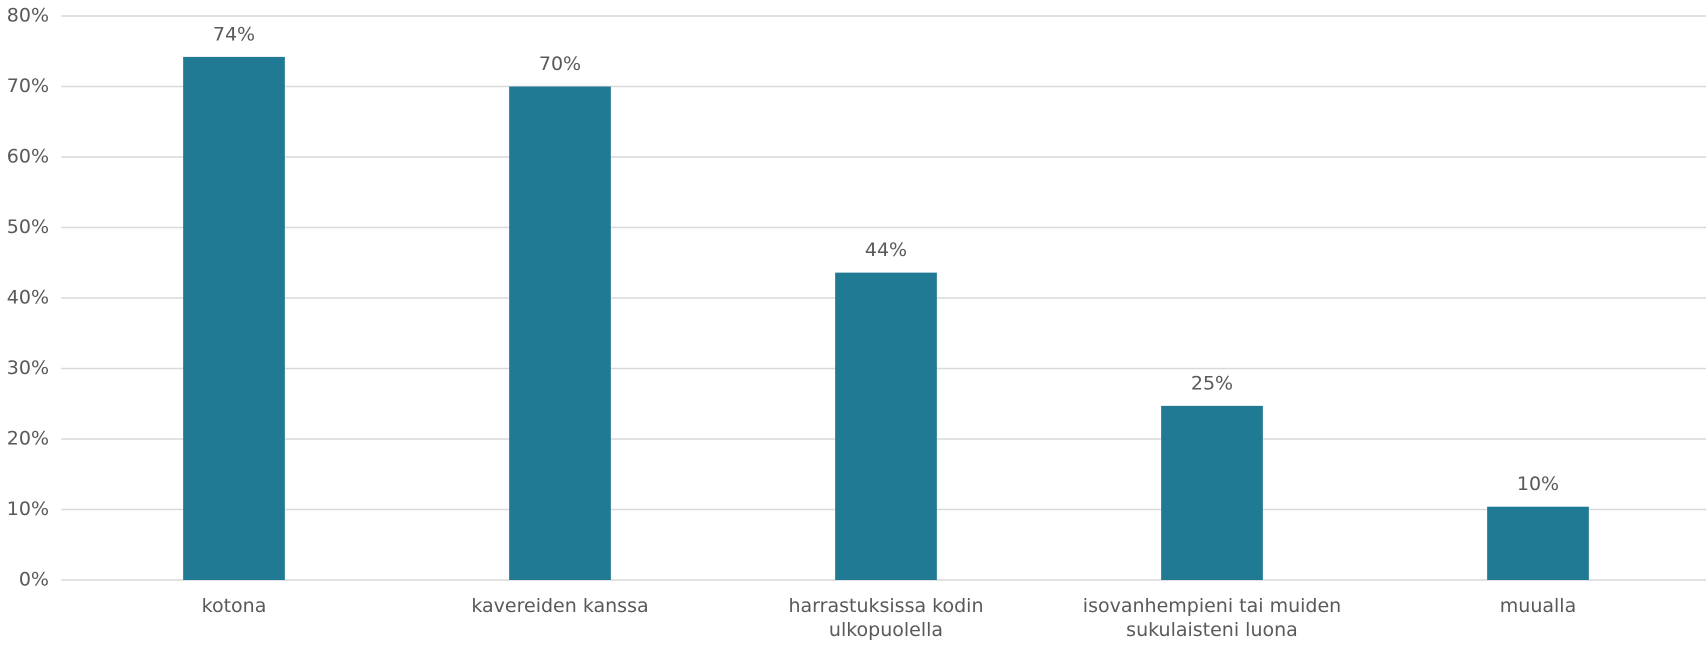 The width and height of the screenshot is (1706, 649). I want to click on y-tick-label: 10%, so click(28, 509).